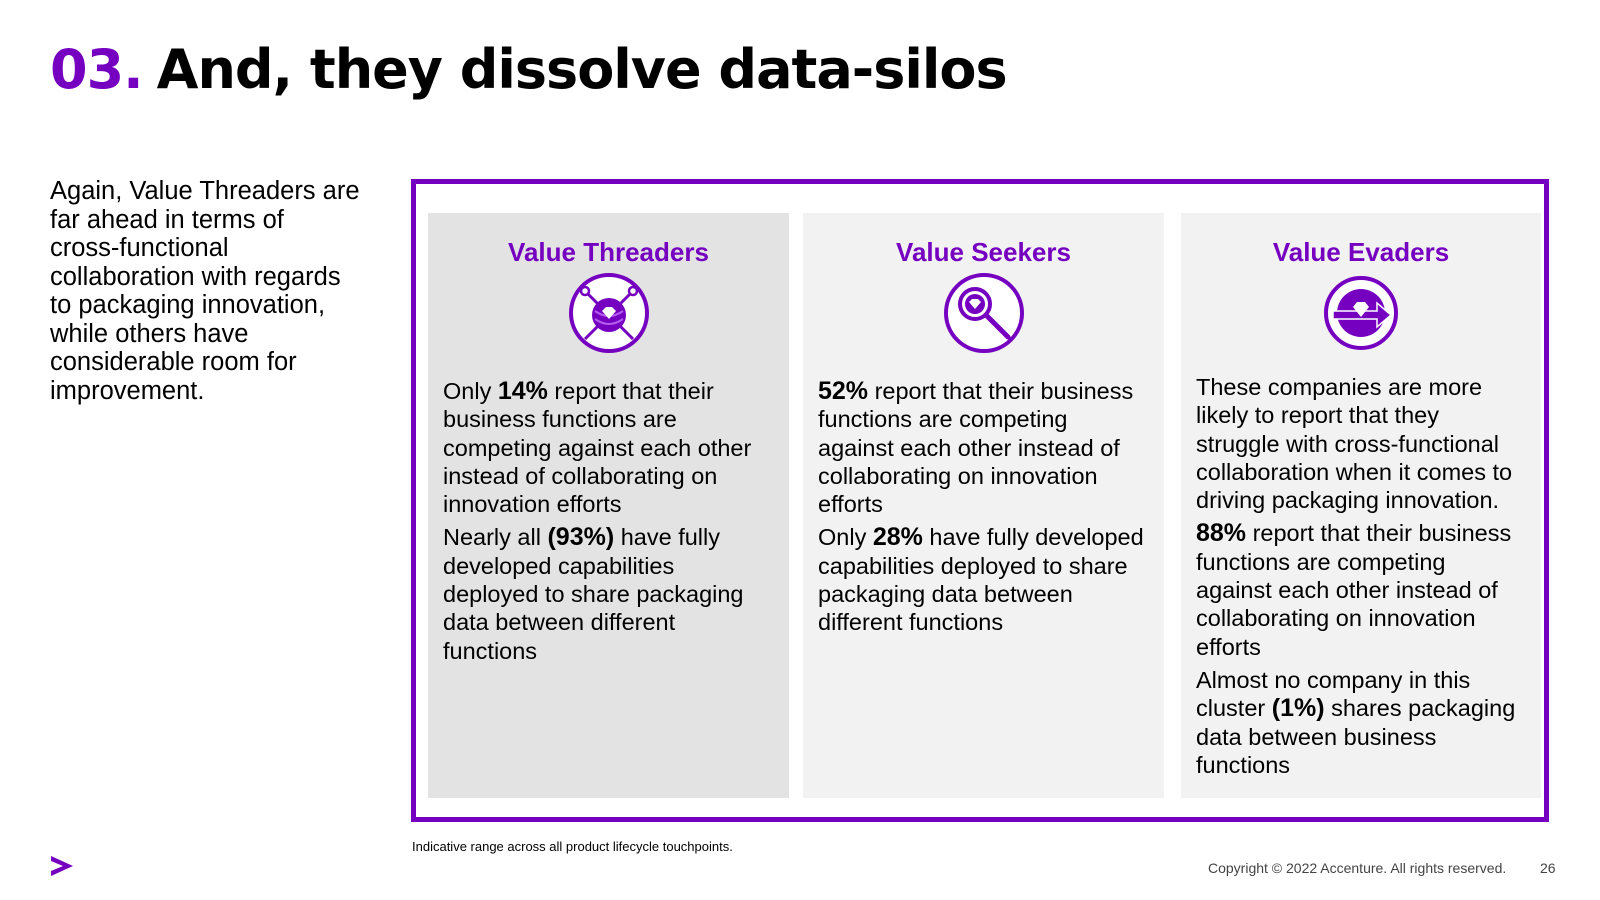 The image size is (1600, 900). Describe the element at coordinates (983, 313) in the screenshot. I see `magnifier-diamond-icon` at that location.